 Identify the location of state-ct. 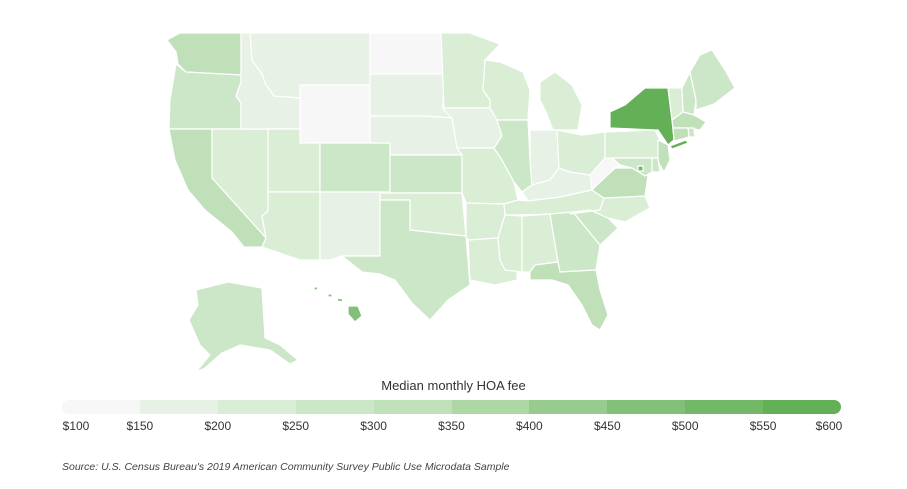
(681, 134).